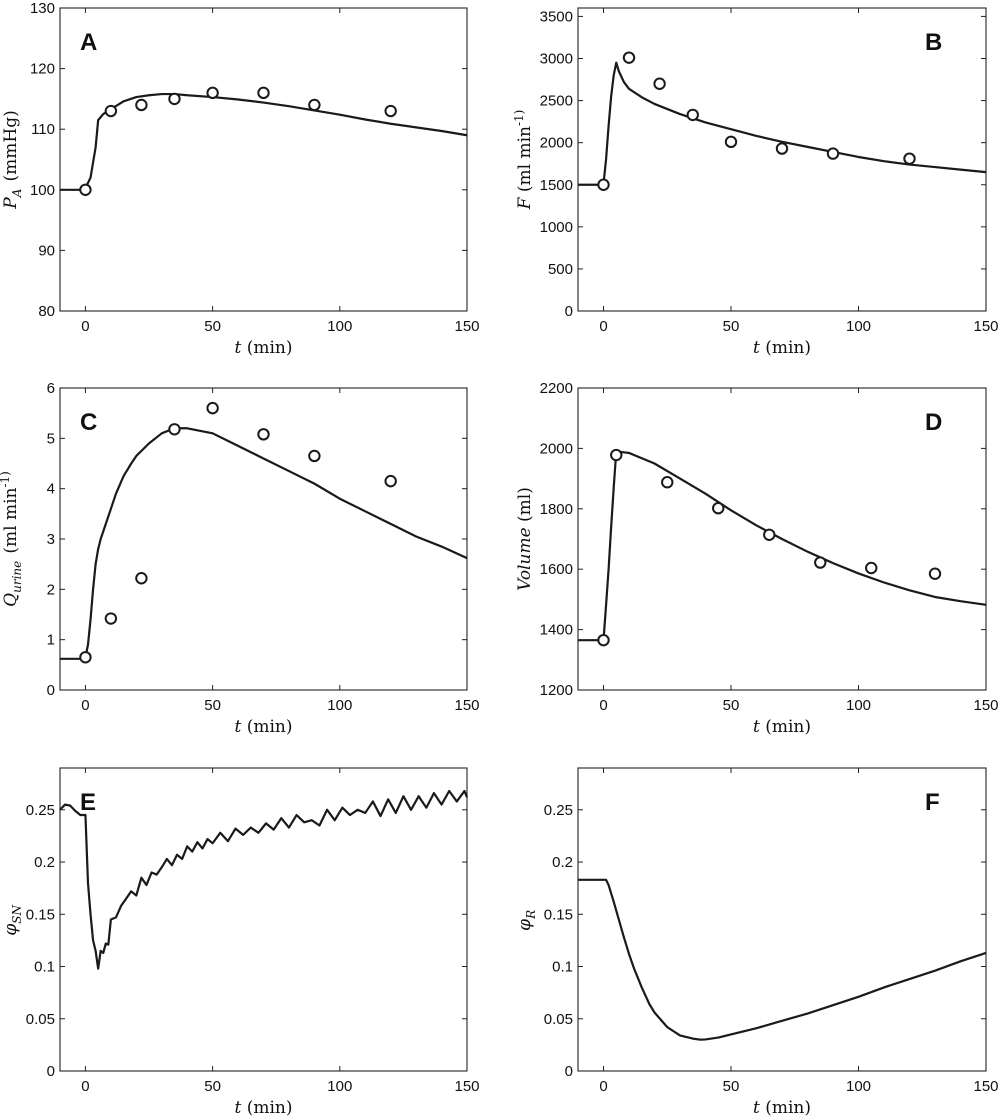  Describe the element at coordinates (51, 640) in the screenshot. I see `y-tick-label: 1` at that location.